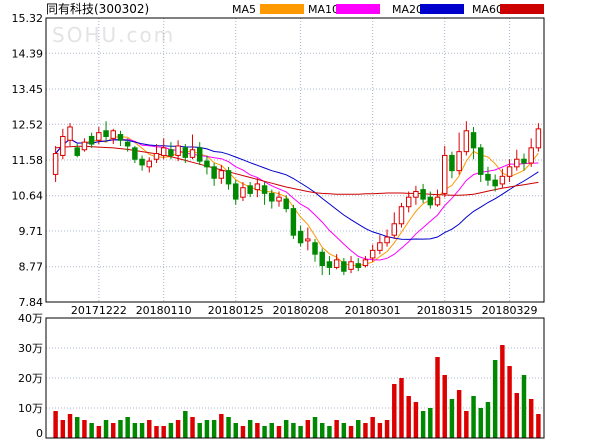  Describe the element at coordinates (31, 267) in the screenshot. I see `price-tick-label: 8.77` at that location.